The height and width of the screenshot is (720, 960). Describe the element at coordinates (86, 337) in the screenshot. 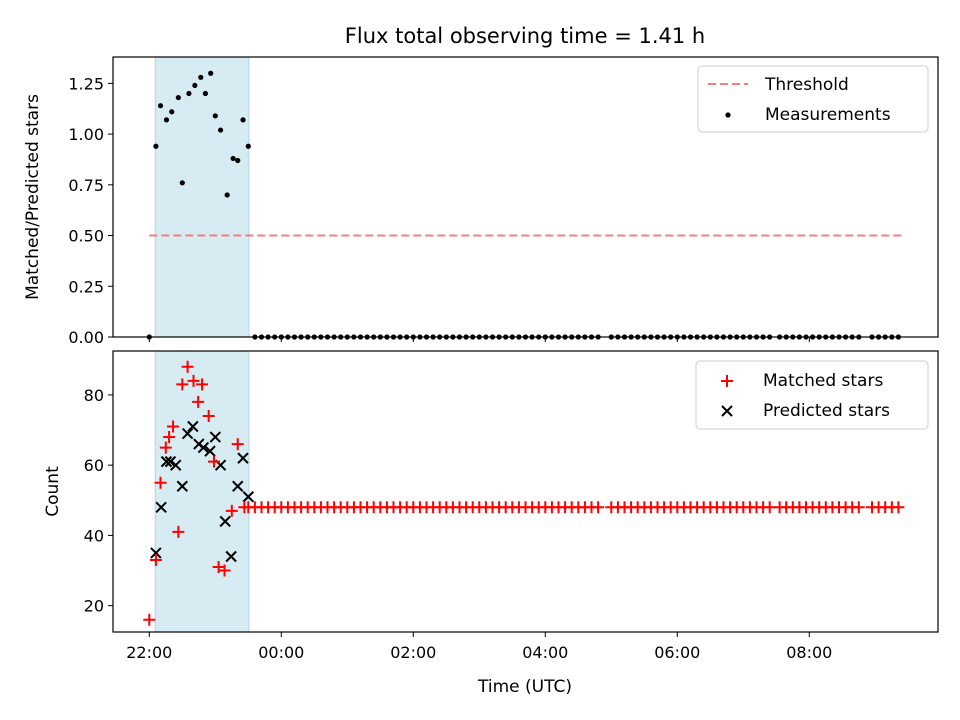

I see `top-y-tick-label: 0.00` at that location.